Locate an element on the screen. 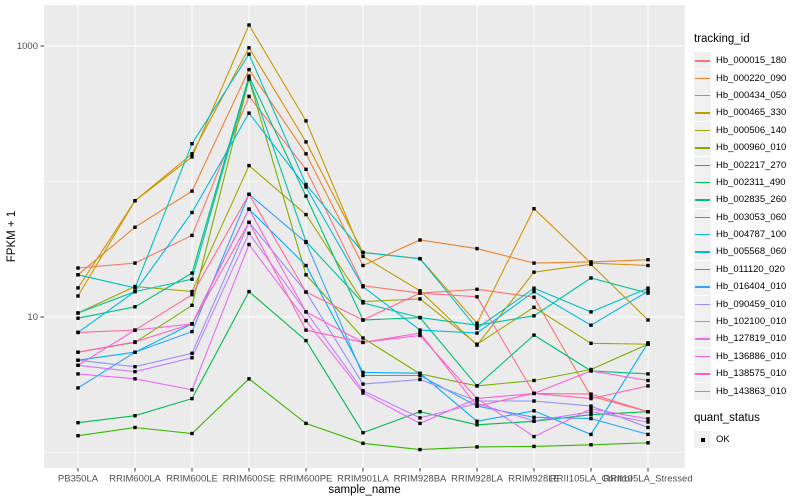 The height and width of the screenshot is (500, 800). y-axis-title: FPKM + 1 is located at coordinates (12, 236).